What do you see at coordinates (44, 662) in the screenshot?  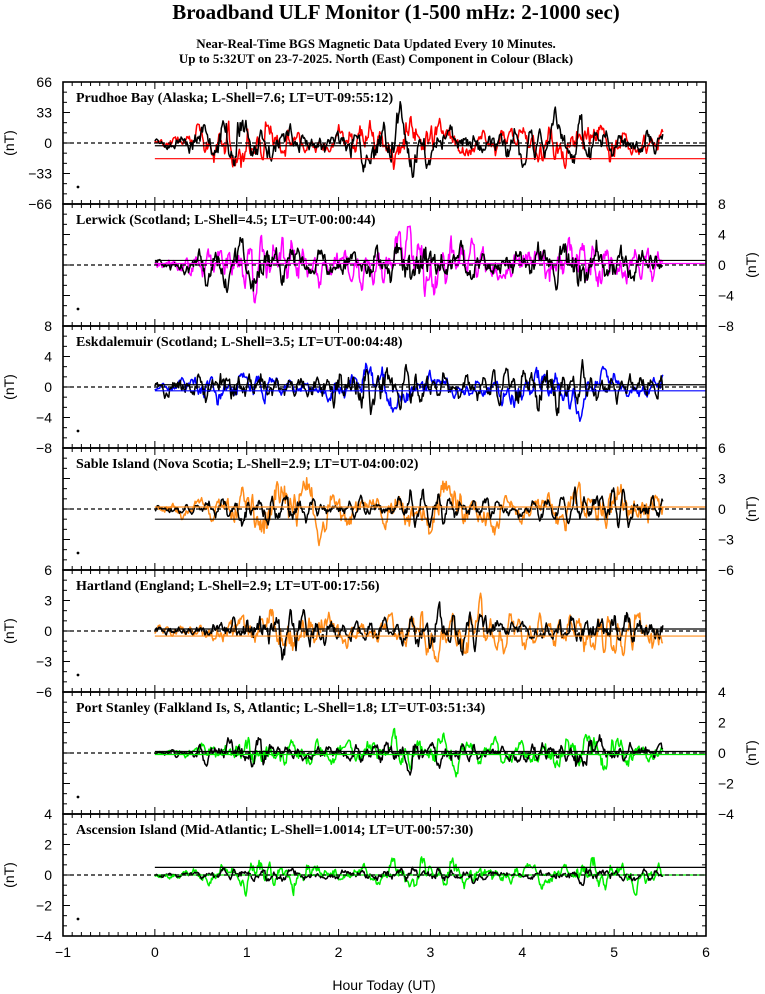 I see `panel-5-y-tick-label: −3` at bounding box center [44, 662].